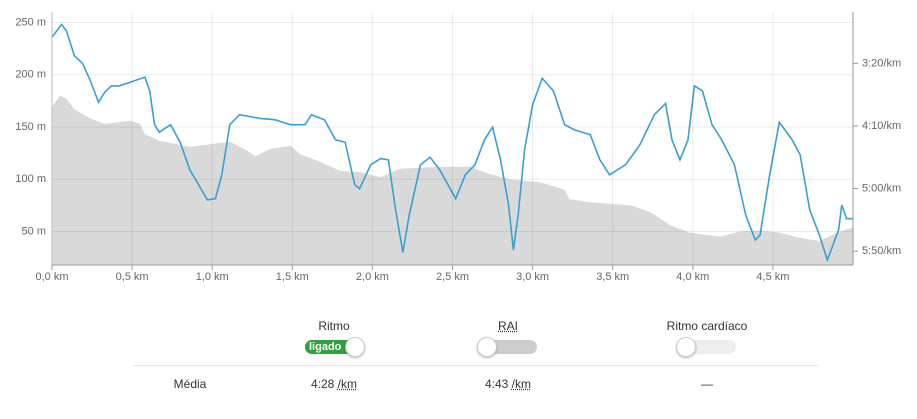 This screenshot has height=419, width=917. Describe the element at coordinates (881, 63) in the screenshot. I see `y2-tick-label: 3:20/km` at that location.